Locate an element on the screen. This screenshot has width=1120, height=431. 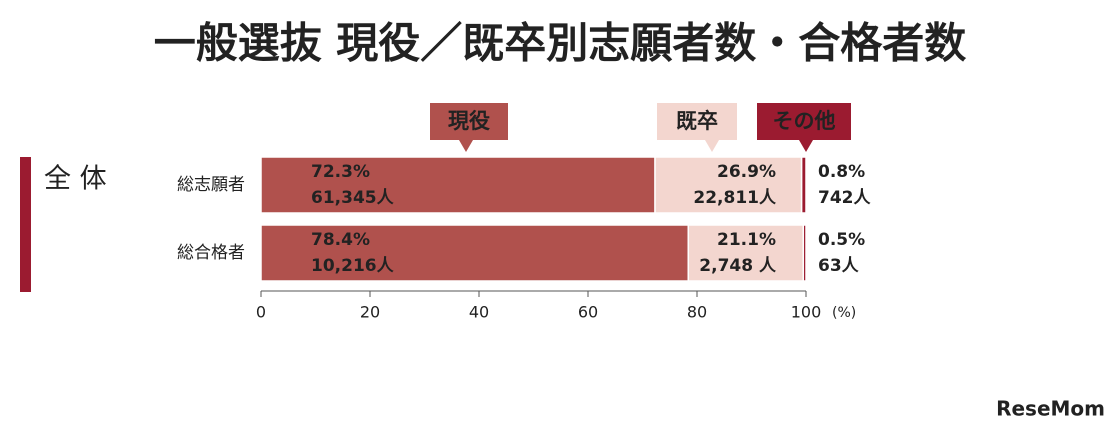
count-label: 2,748 人 is located at coordinates (738, 266).